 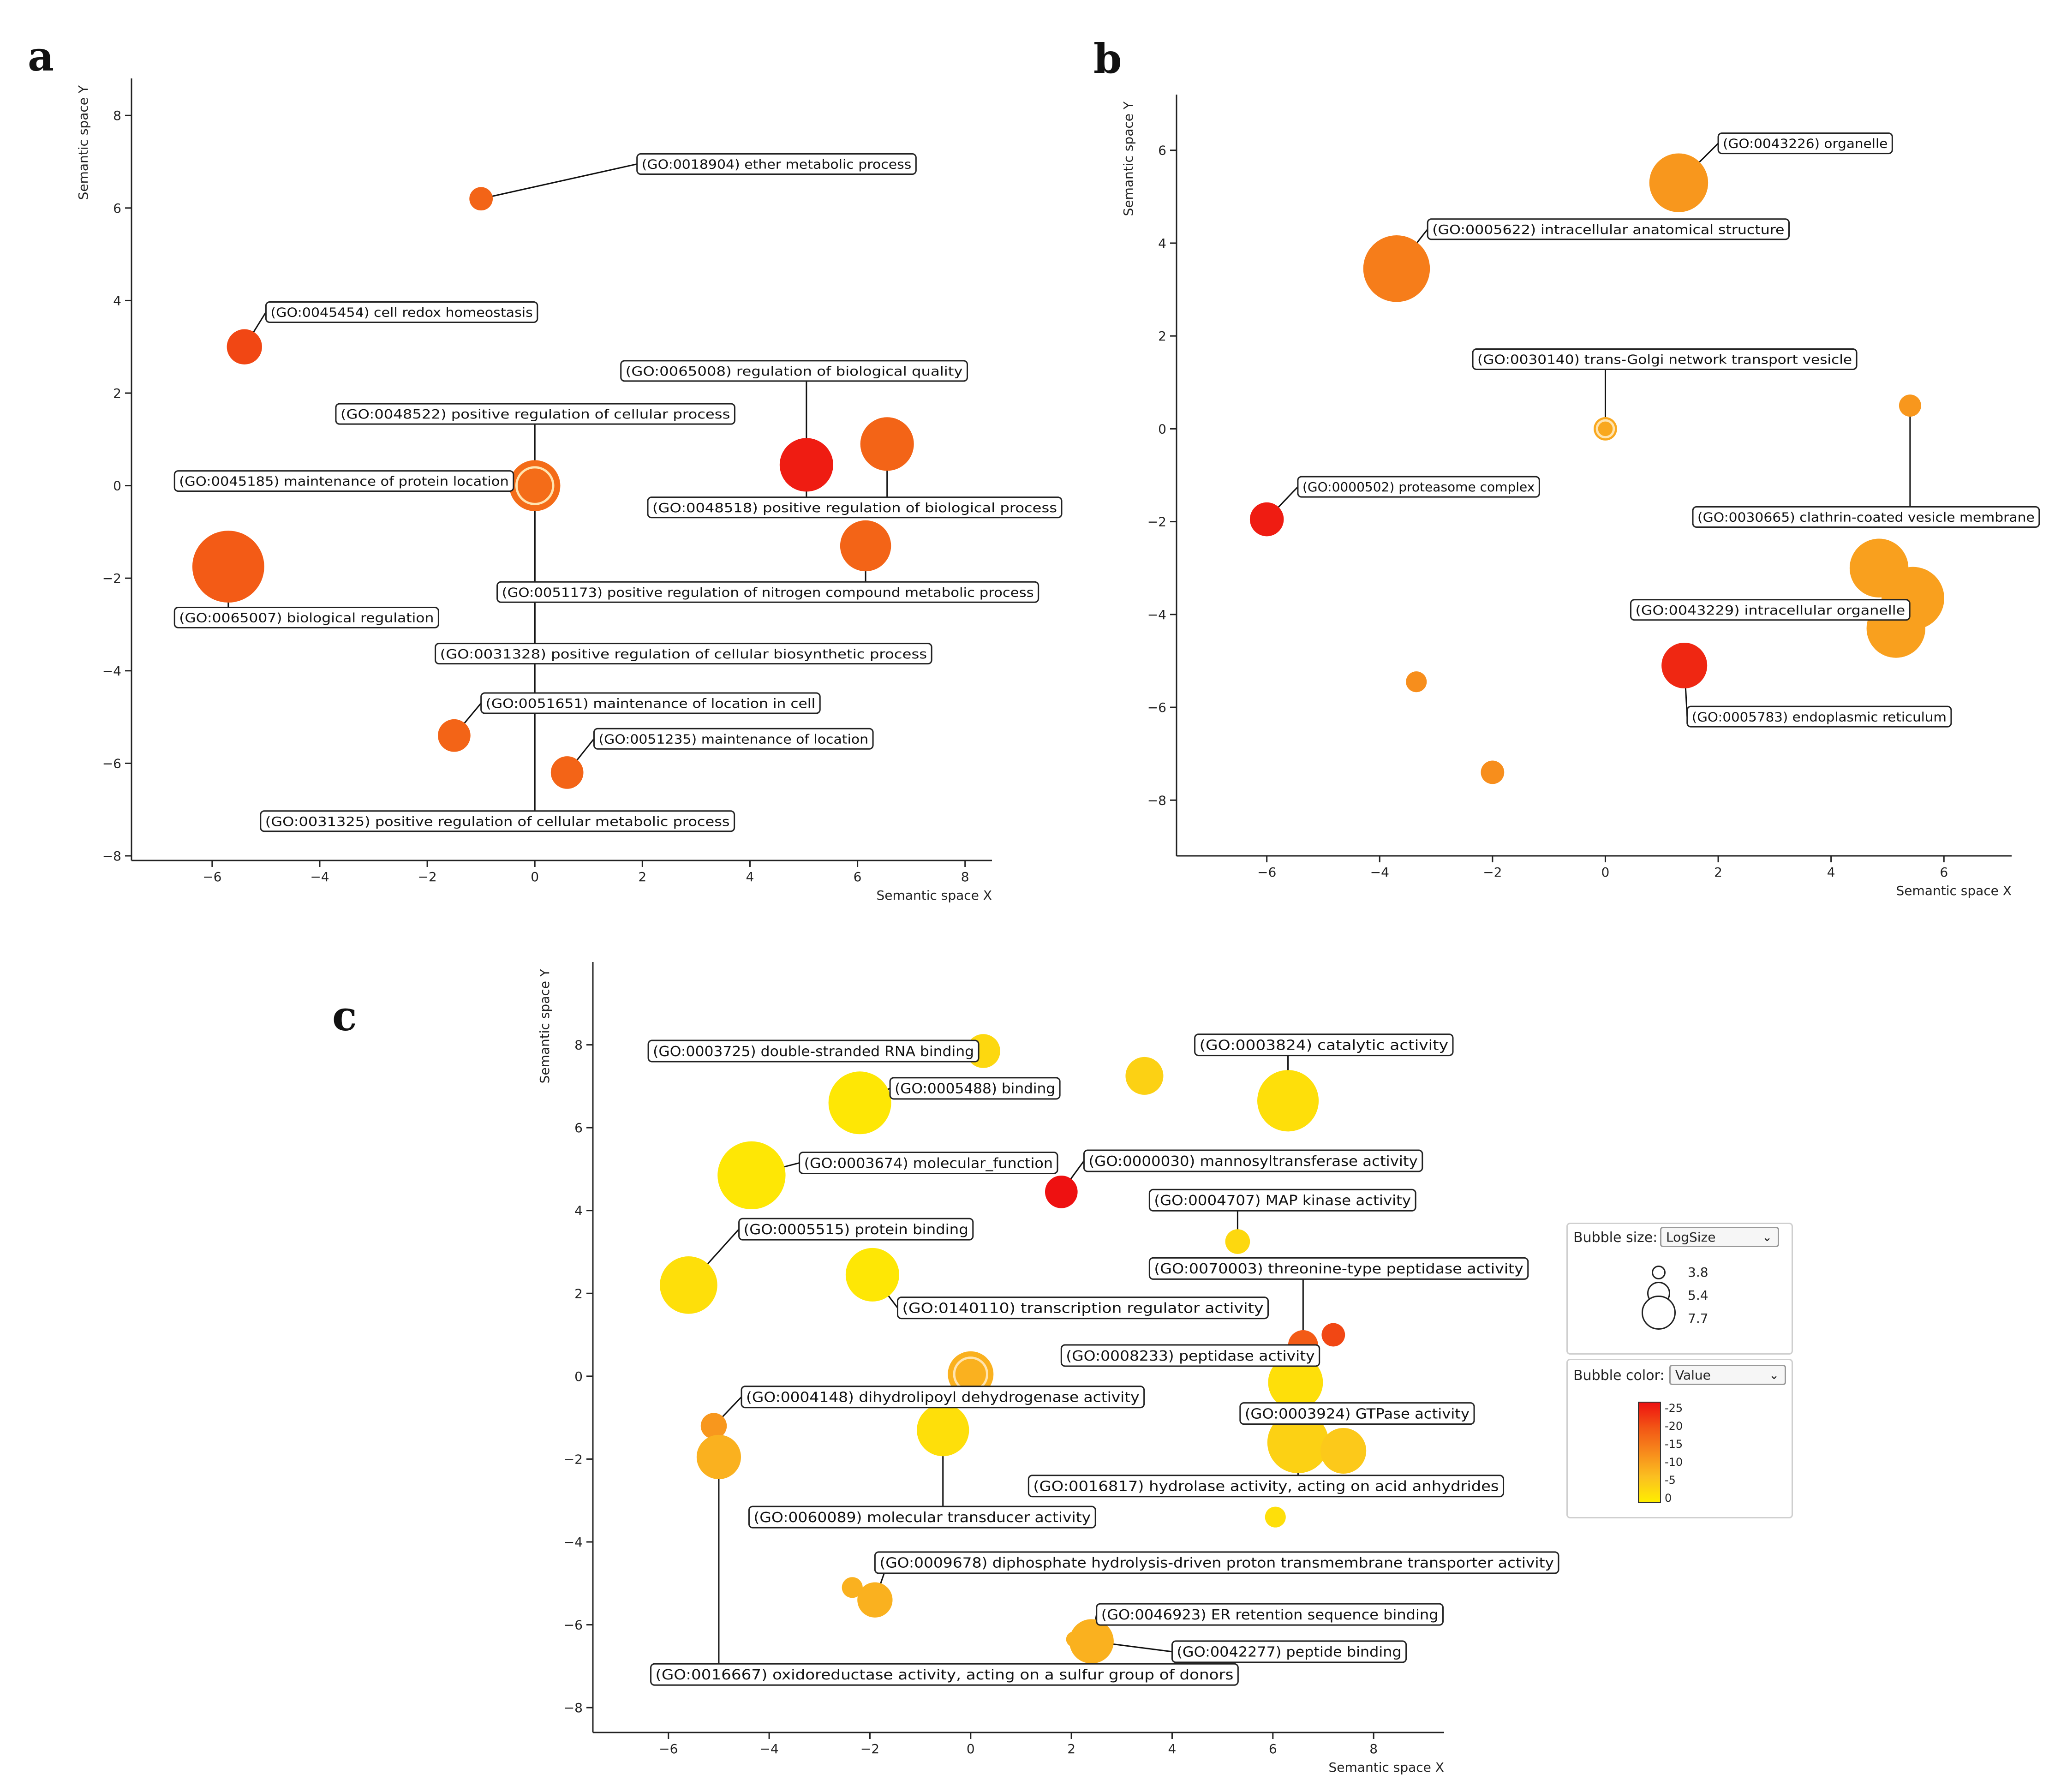 What do you see at coordinates (1156, 801) in the screenshot?
I see `y-tick-label-b: −8` at bounding box center [1156, 801].